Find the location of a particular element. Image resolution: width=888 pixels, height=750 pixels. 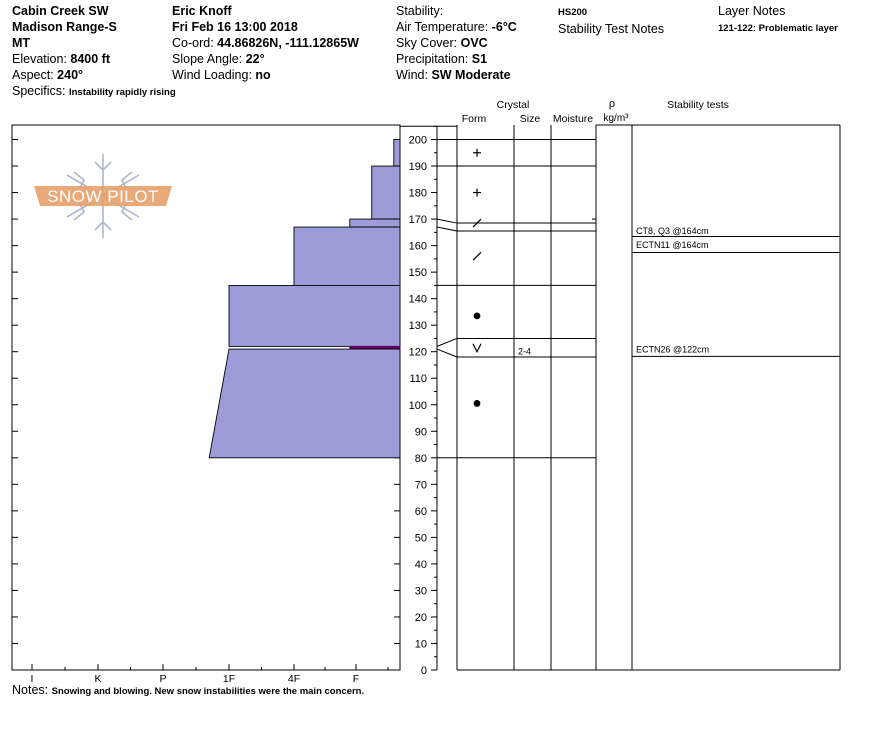

stability-test-notes-title: Stability Test Notes is located at coordinates (611, 29).